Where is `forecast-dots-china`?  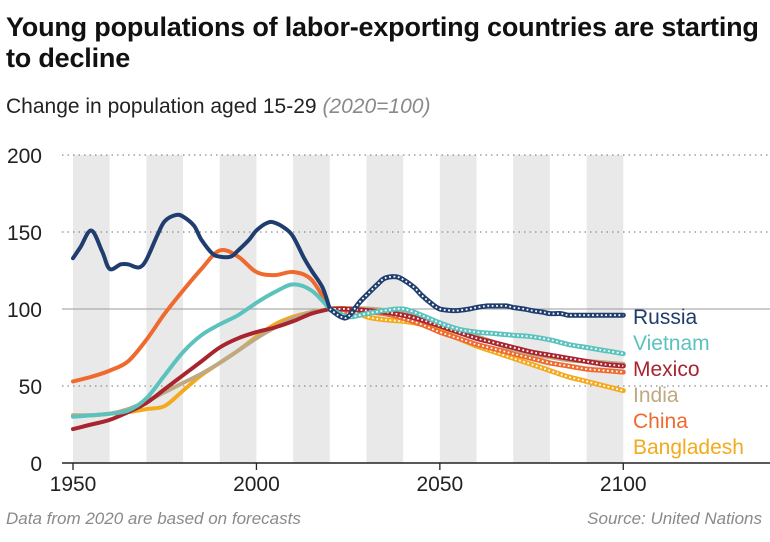 forecast-dots-china is located at coordinates (476, 340).